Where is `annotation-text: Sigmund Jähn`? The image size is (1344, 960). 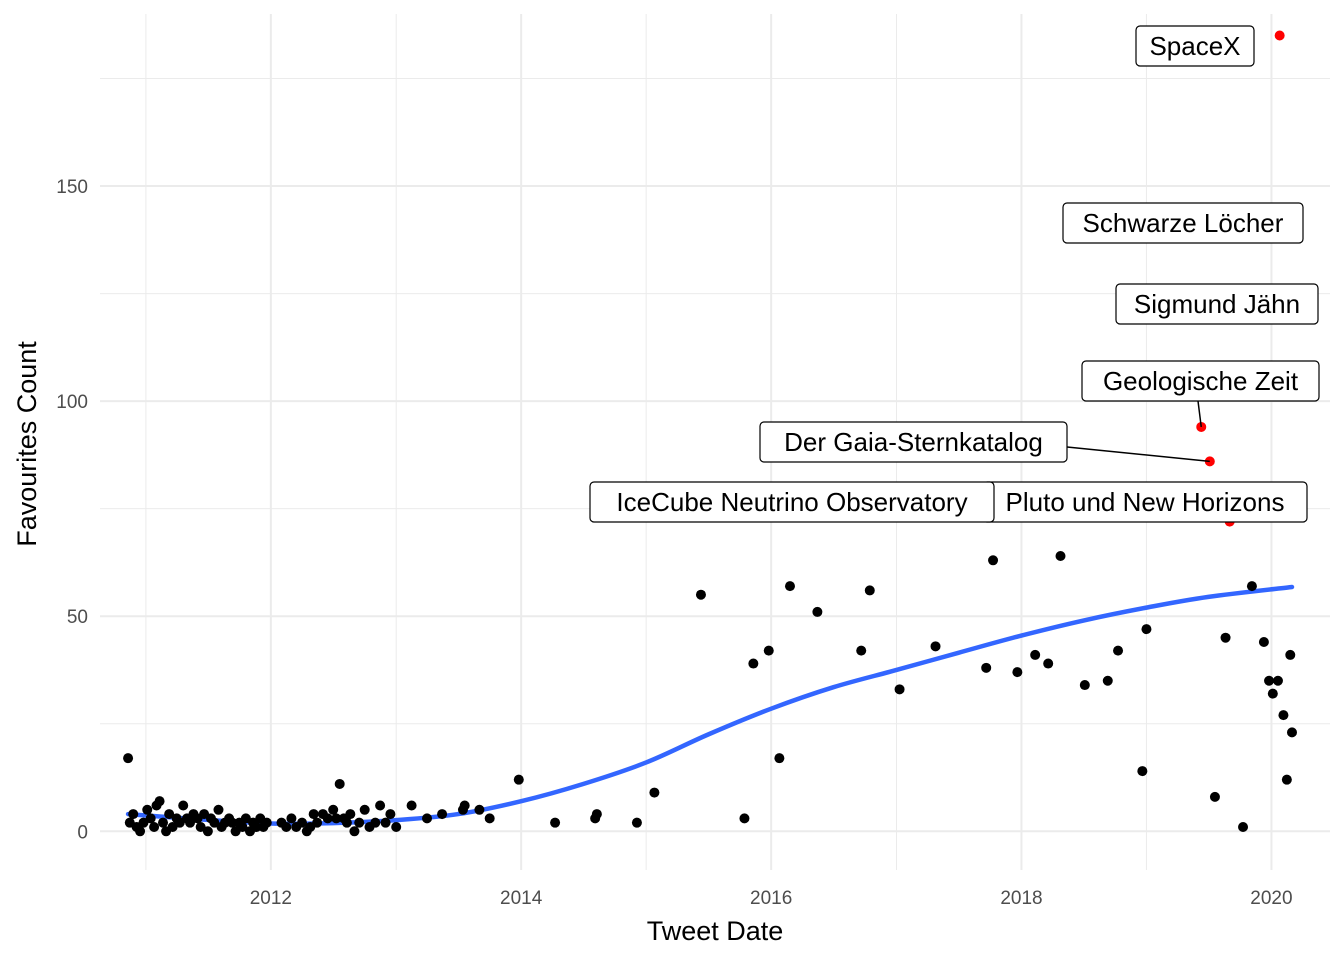 annotation-text: Sigmund Jähn is located at coordinates (1217, 304).